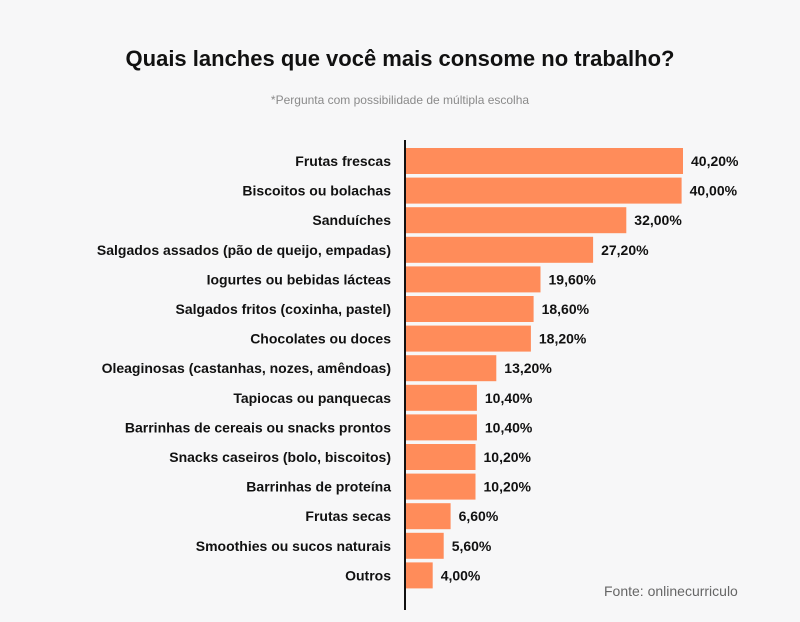 Image resolution: width=800 pixels, height=622 pixels. Describe the element at coordinates (258, 427) in the screenshot. I see `category-label: Barrinhas de cereais ou snacks prontos` at that location.